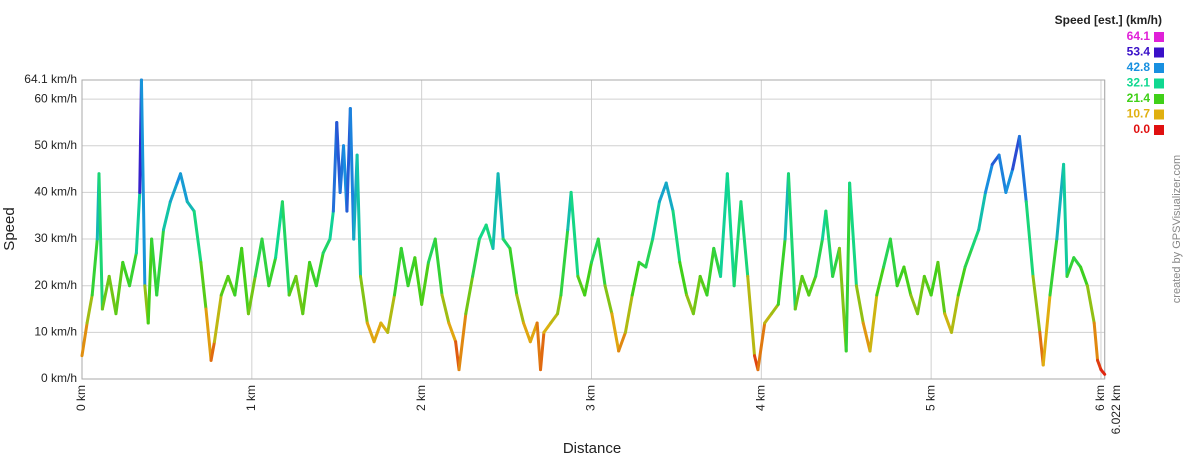 This screenshot has height=460, width=1184. I want to click on x-tick-label: 3 km, so click(591, 398).